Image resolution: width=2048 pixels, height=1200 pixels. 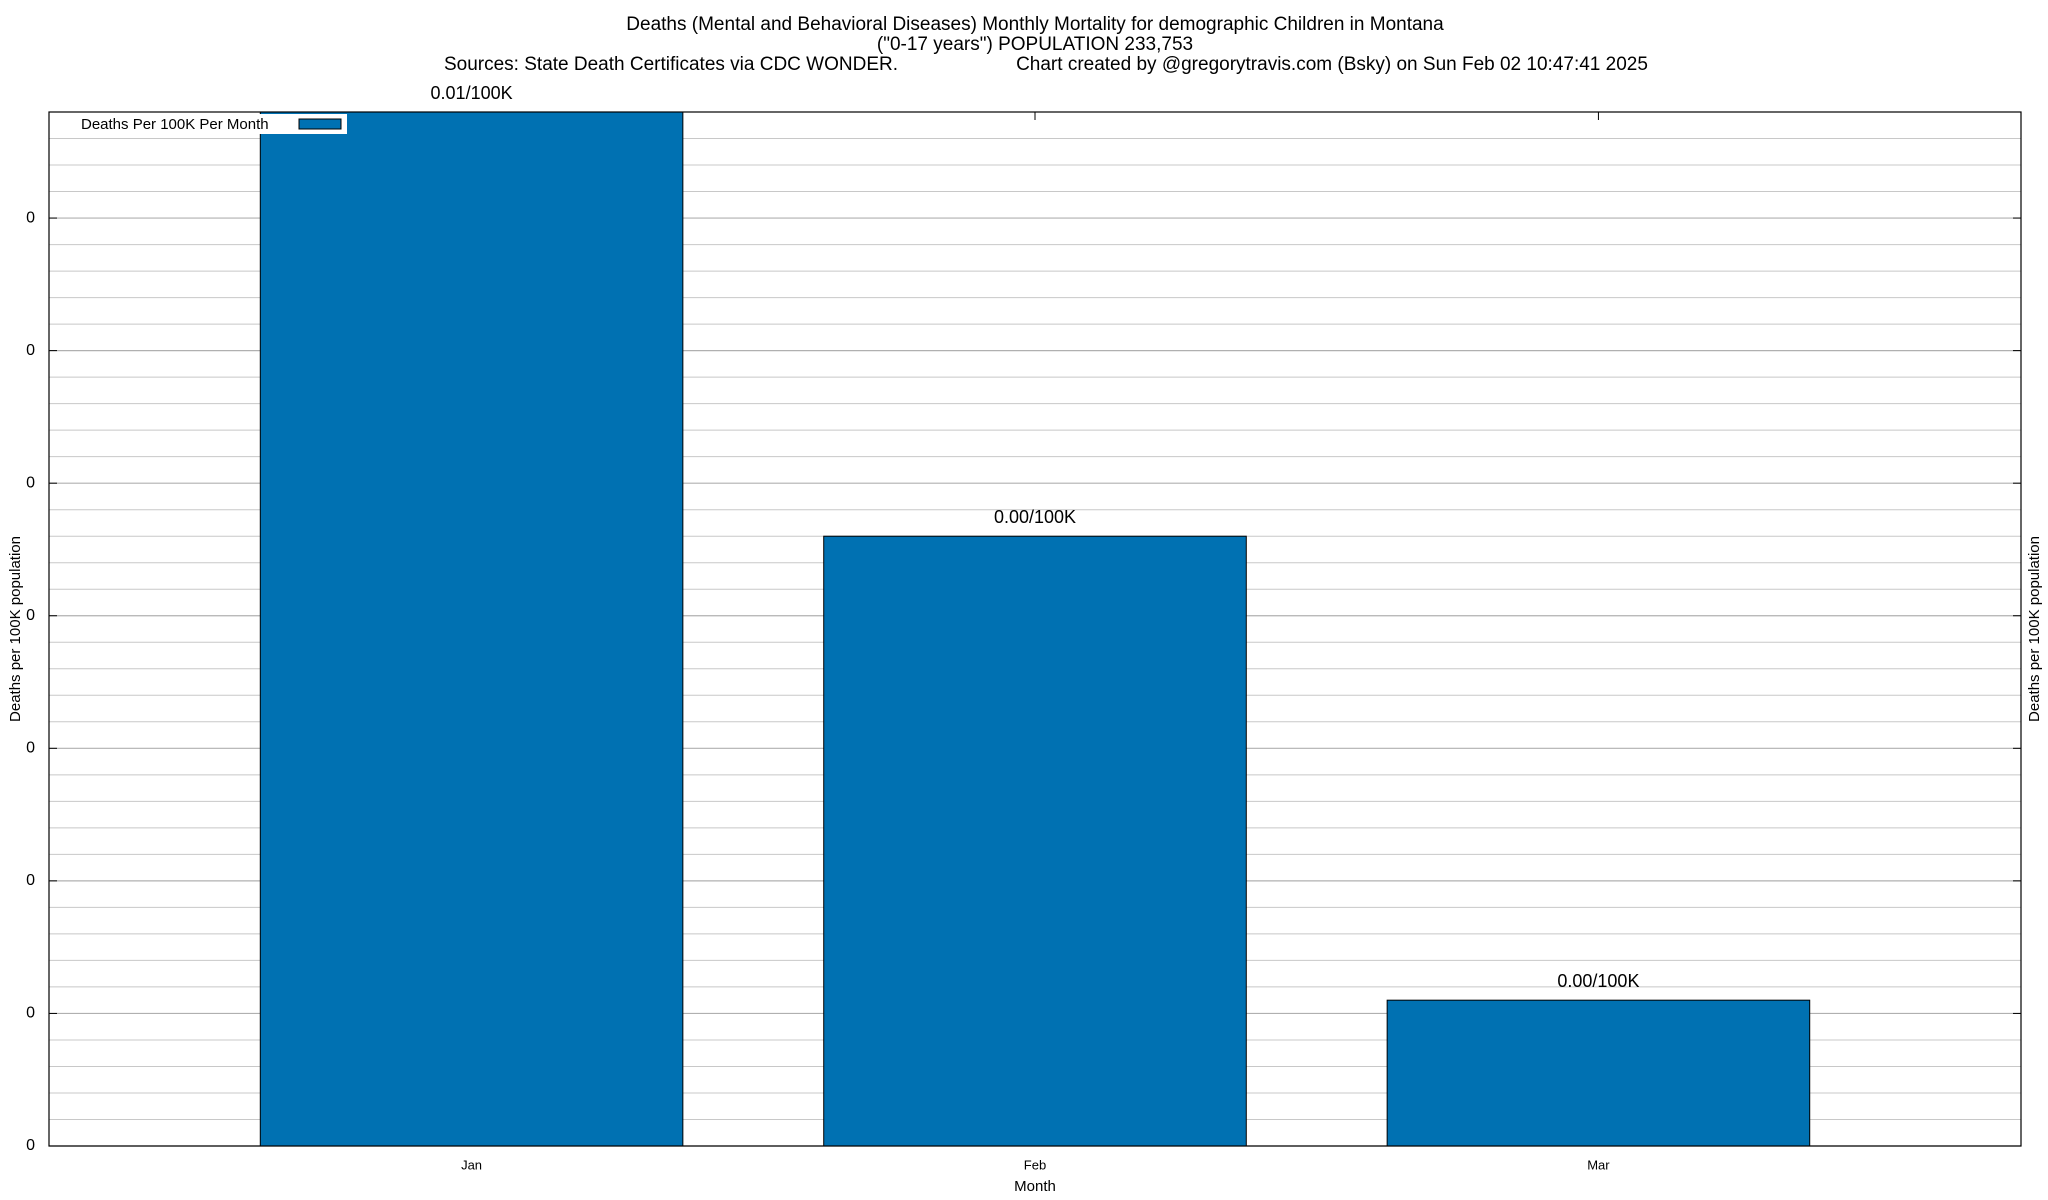 What do you see at coordinates (472, 93) in the screenshot?
I see `value-label: 0.01/100K` at bounding box center [472, 93].